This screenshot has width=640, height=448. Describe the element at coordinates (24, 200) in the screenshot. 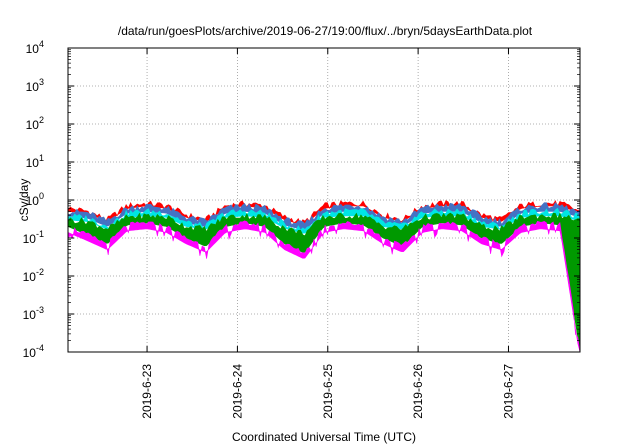

I see `y-axis-label: cSv/day` at that location.